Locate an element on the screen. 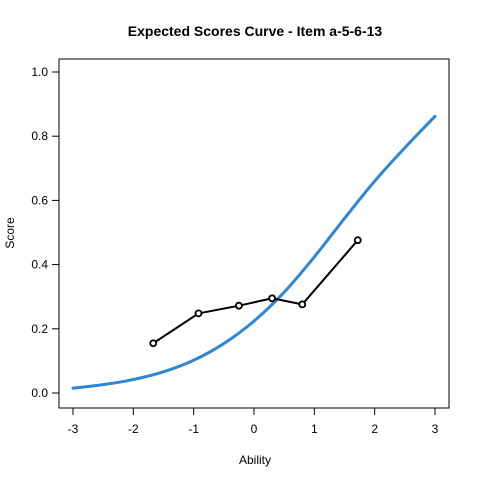 This screenshot has height=480, width=480. y-tick-label: 0.0 is located at coordinates (39, 393).